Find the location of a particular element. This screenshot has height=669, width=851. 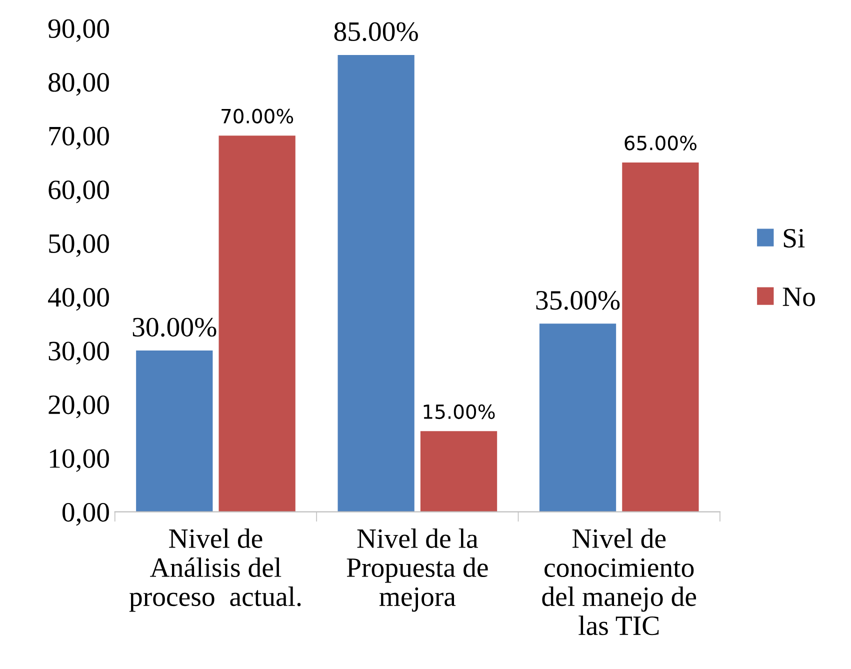

x-tick-label: Nivel de la Propuesta de mejora is located at coordinates (417, 570).